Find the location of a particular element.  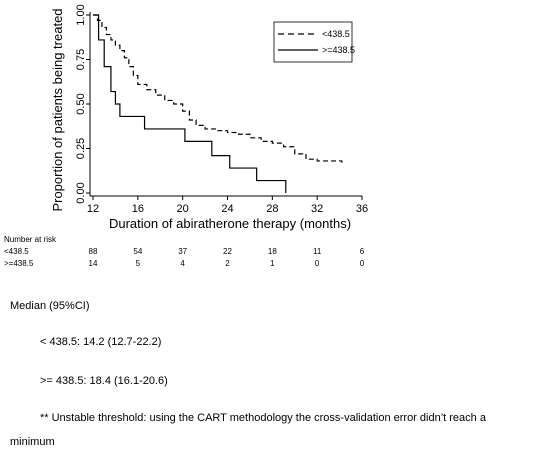

number-at-risk-title: Number at risk is located at coordinates (30, 239).